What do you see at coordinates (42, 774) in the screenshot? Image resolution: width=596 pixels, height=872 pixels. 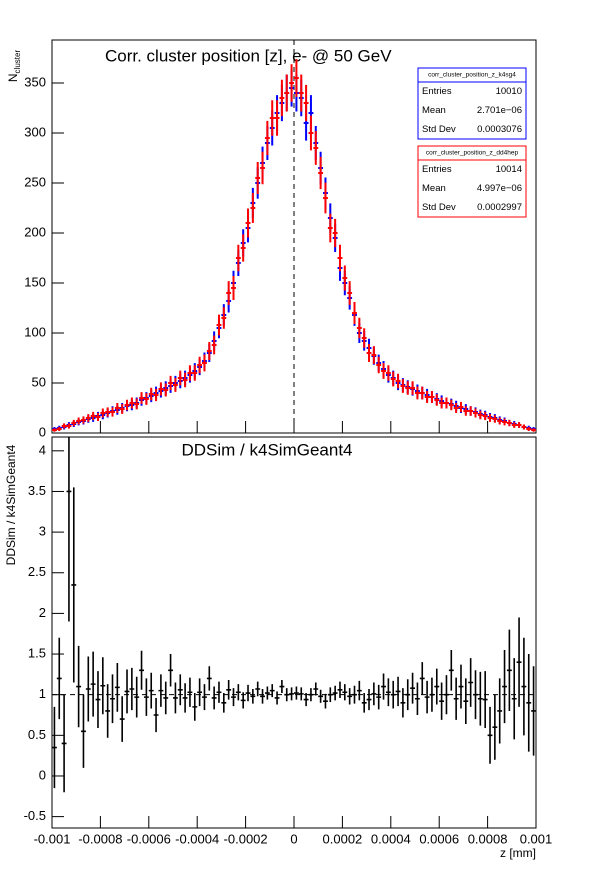 I see `y-tick-label: 0` at bounding box center [42, 774].